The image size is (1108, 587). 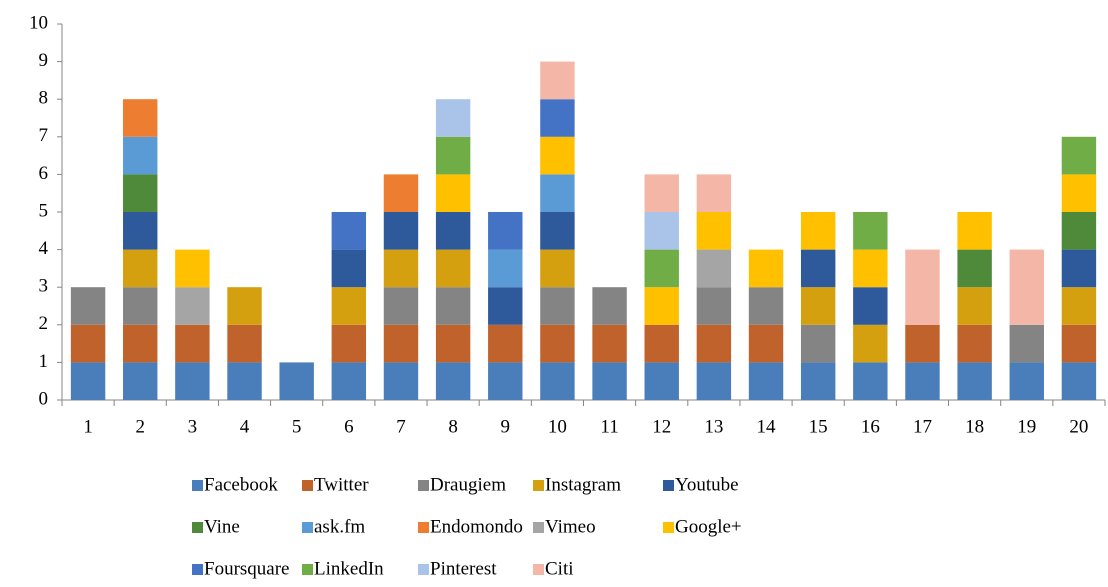 I want to click on legend-label: Google+, so click(x=708, y=526).